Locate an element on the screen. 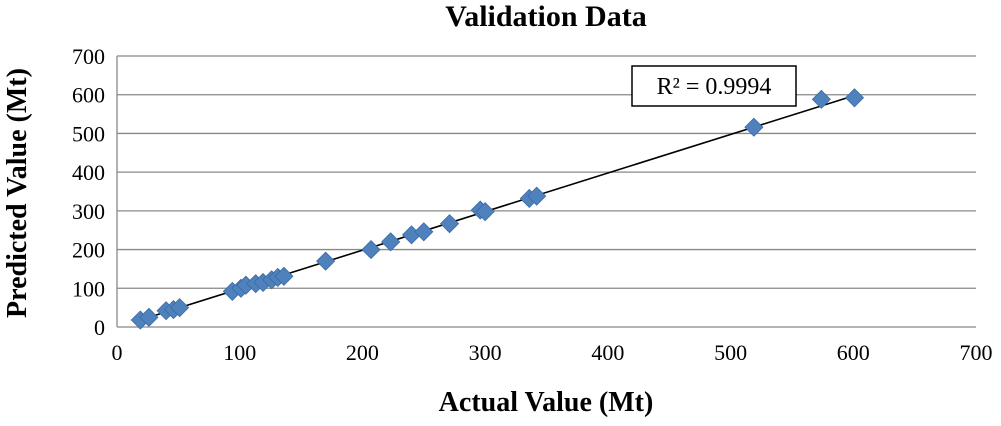 The width and height of the screenshot is (1001, 426). x-axis-label: Actual Value (Mt) is located at coordinates (546, 402).